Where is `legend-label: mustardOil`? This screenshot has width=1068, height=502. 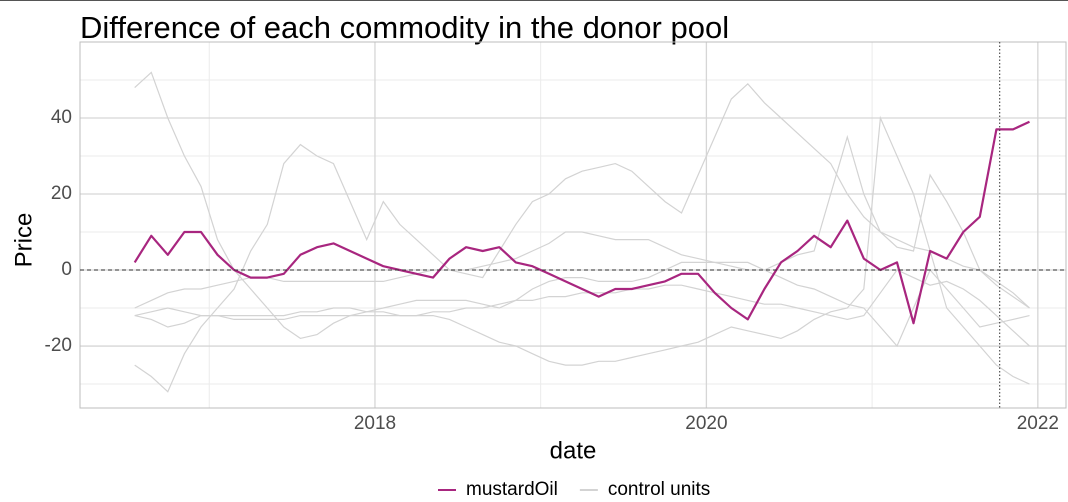
legend-label: mustardOil is located at coordinates (512, 489).